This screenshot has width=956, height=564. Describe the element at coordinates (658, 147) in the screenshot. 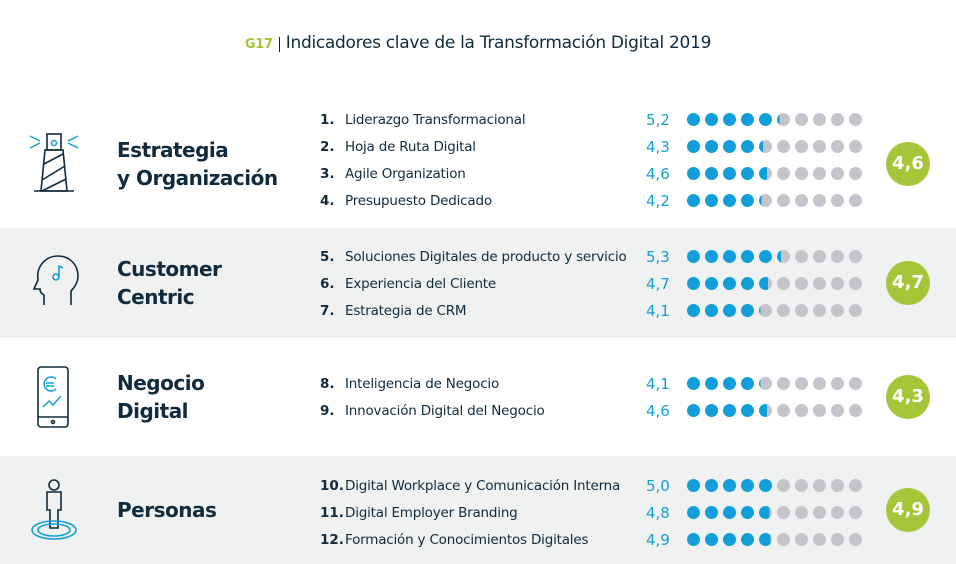

I see `indicator-value: 4,3` at that location.